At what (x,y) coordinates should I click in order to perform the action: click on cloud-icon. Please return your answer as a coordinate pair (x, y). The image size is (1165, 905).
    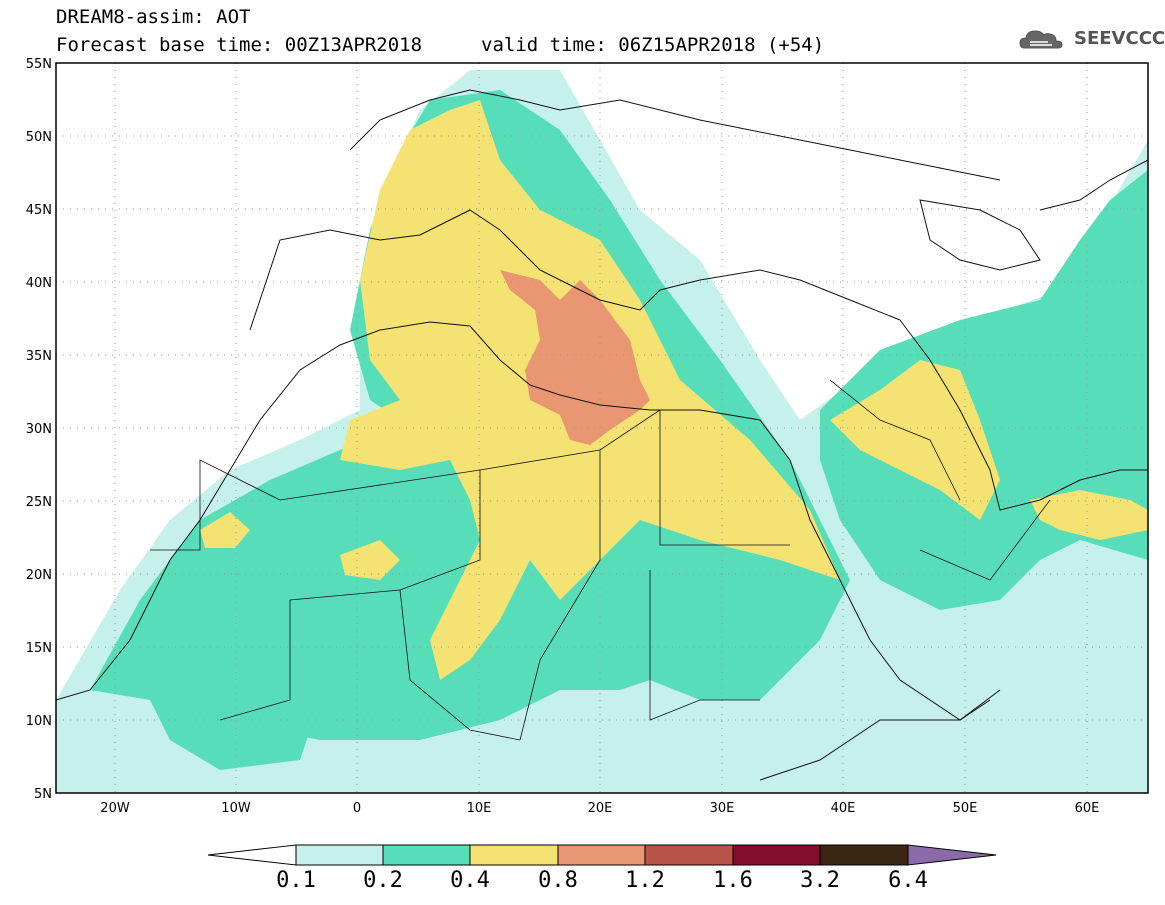
    Looking at the image, I should click on (1041, 39).